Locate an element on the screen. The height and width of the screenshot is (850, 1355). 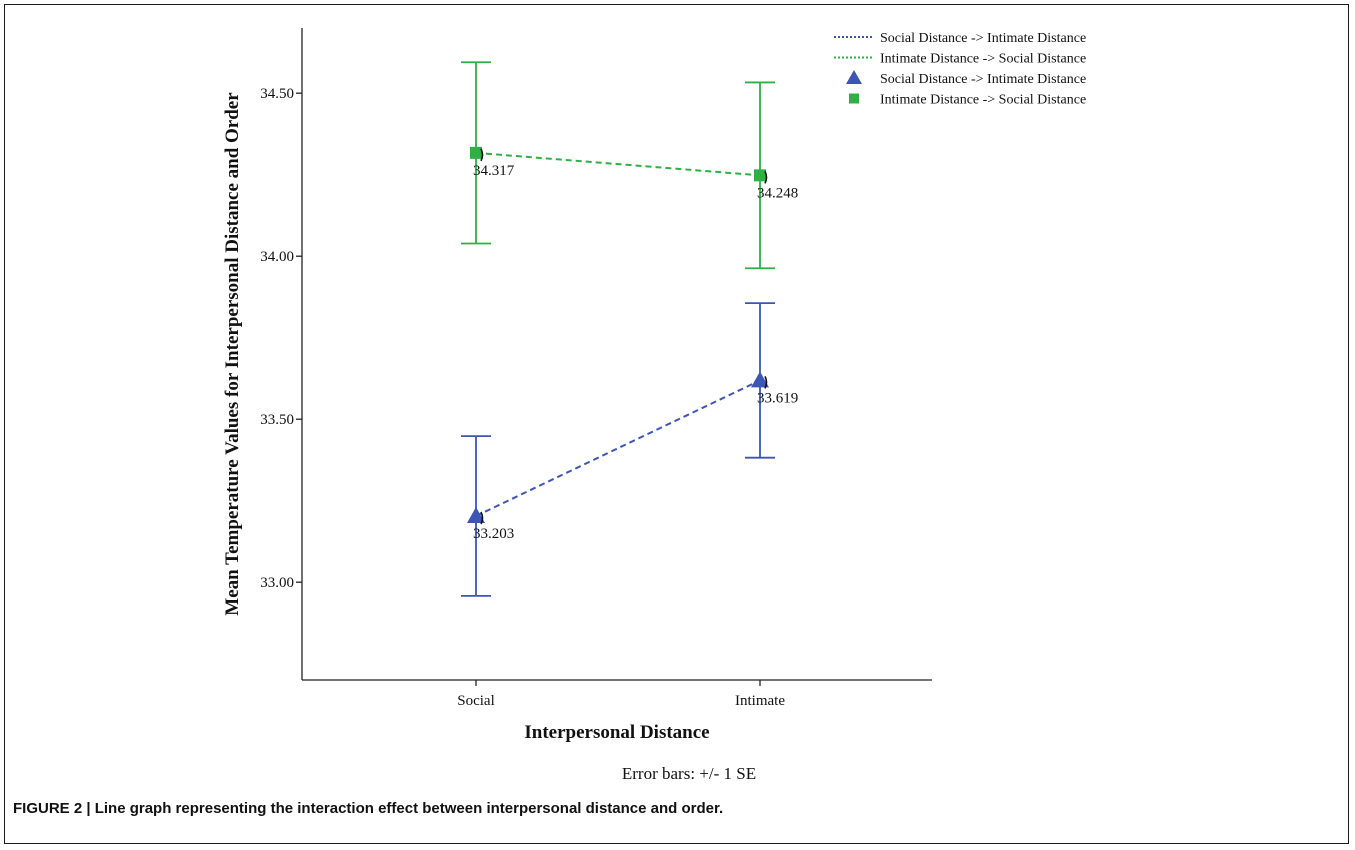
error-bars is located at coordinates (618, 329).